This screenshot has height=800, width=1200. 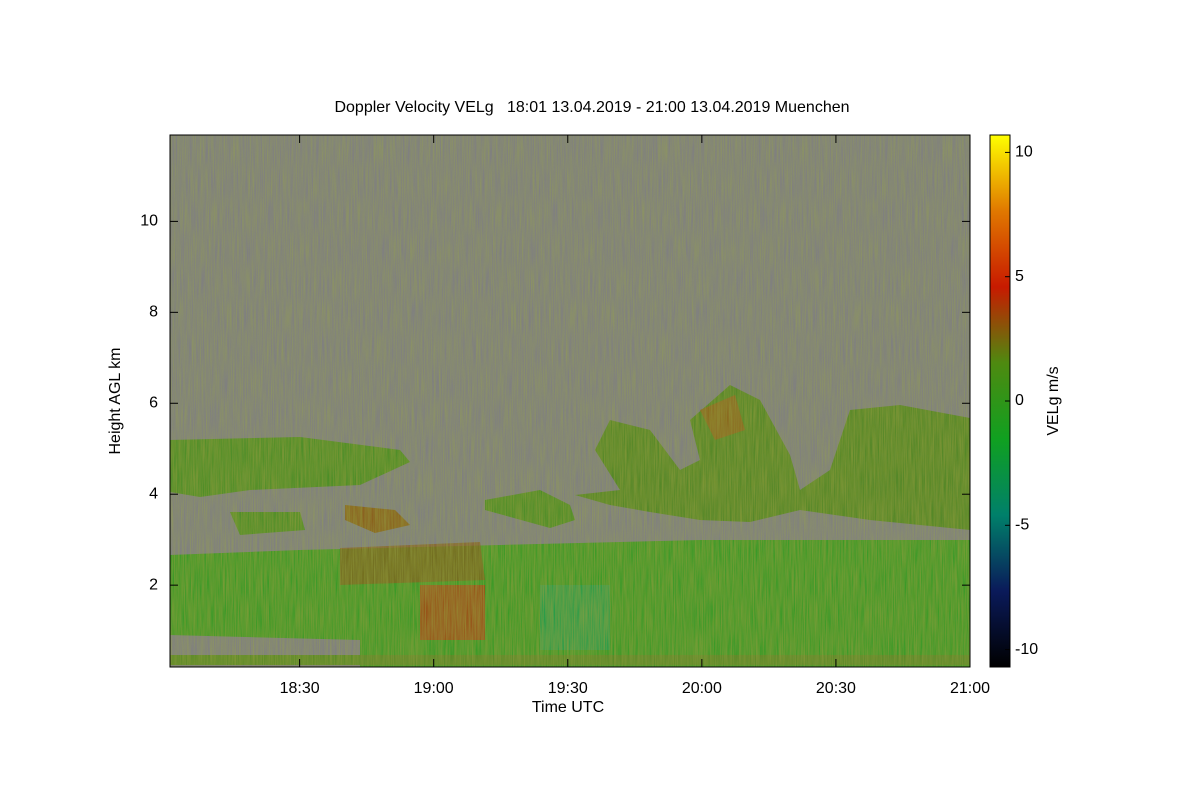 I want to click on y-tick-label: 10, so click(x=149, y=221).